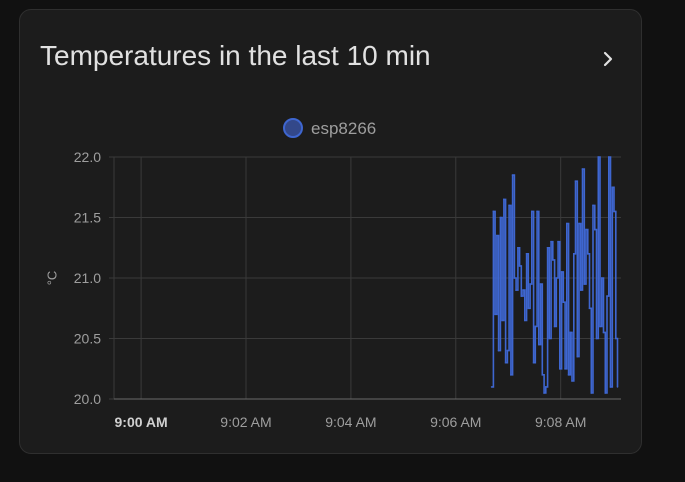 This screenshot has height=482, width=685. I want to click on chart-legend: esp8266, so click(329, 128).